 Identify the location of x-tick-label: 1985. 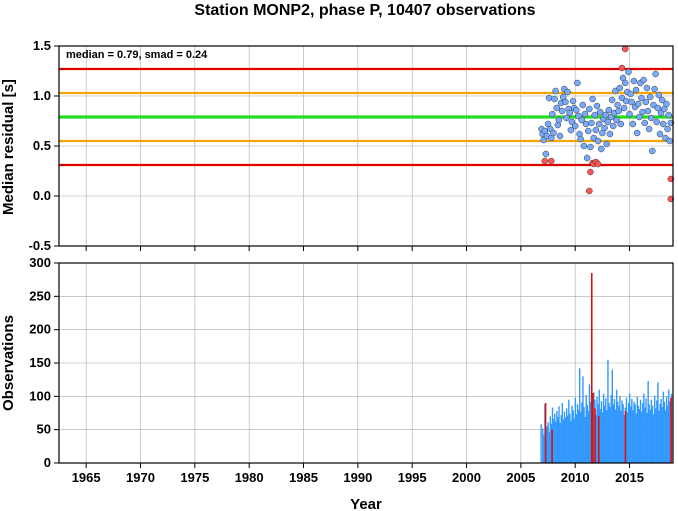
(303, 477).